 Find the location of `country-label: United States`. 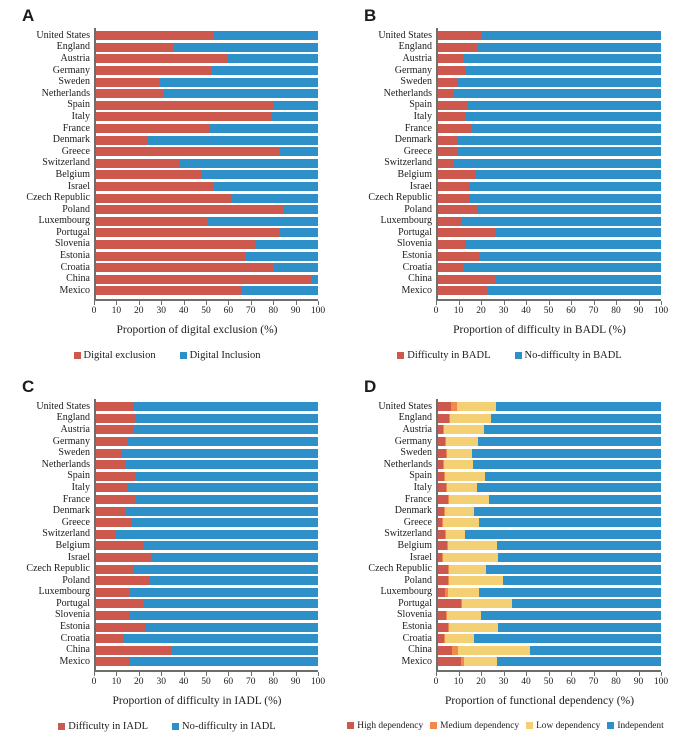

country-label: United States is located at coordinates (405, 35).